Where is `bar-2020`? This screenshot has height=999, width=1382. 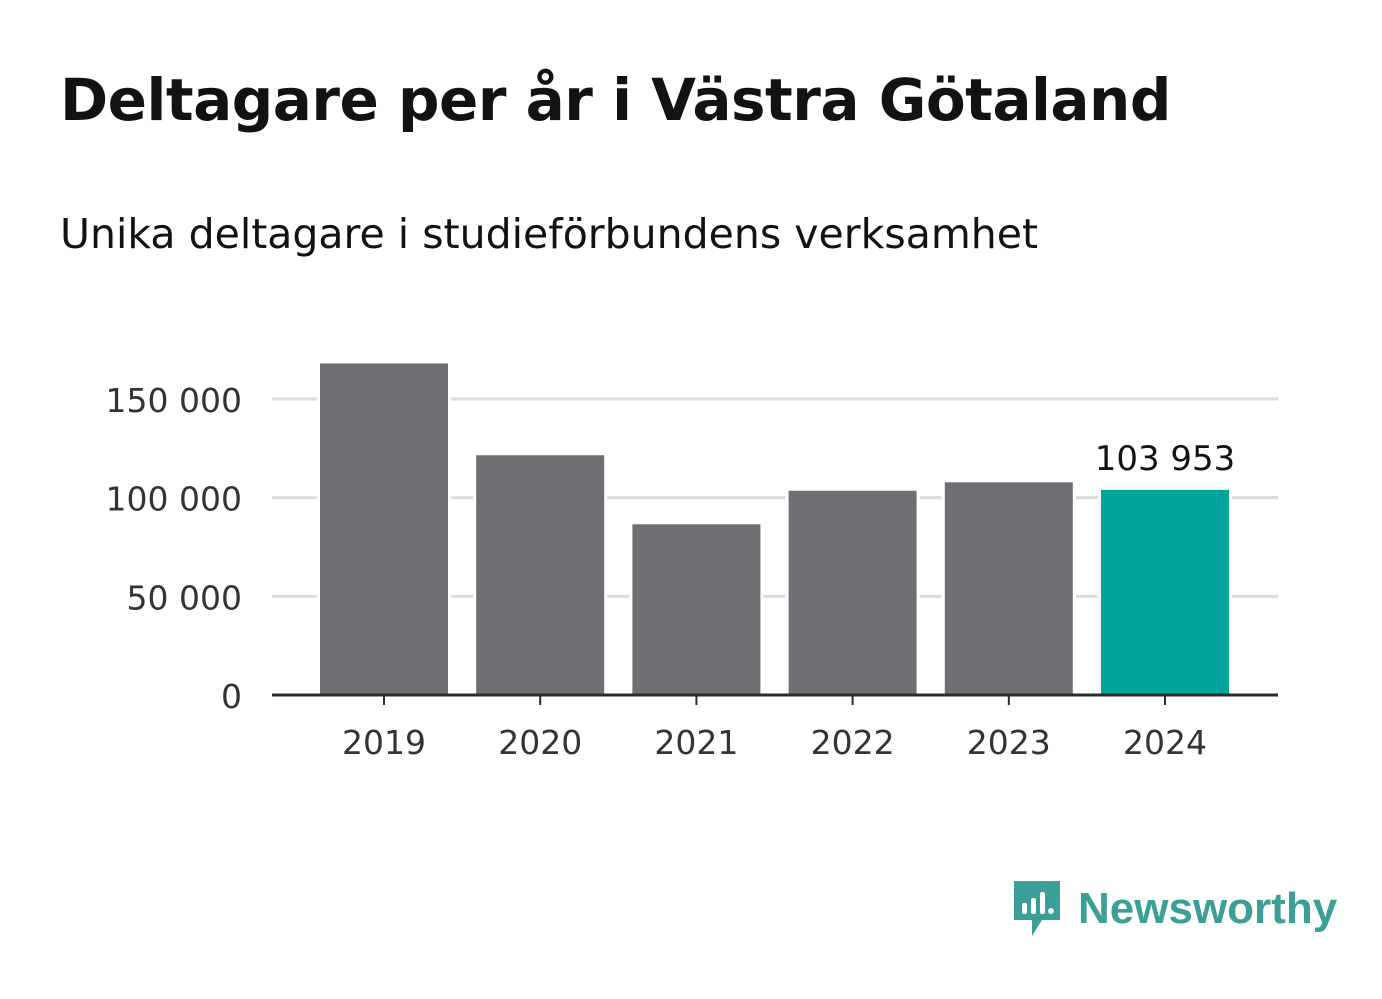 bar-2020 is located at coordinates (540, 575).